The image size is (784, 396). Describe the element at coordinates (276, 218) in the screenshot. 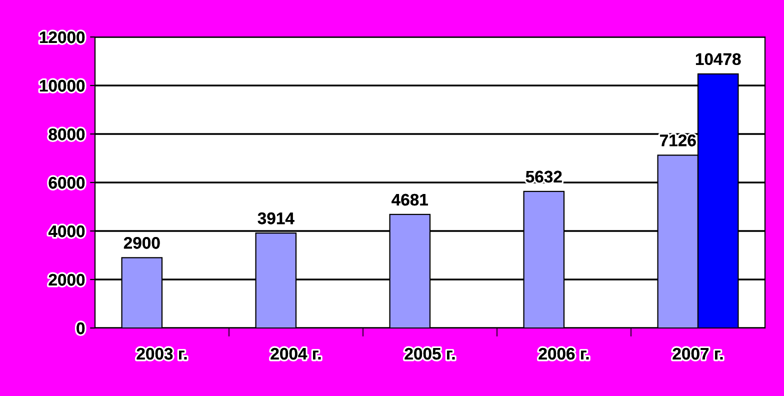

I see `data-label: 3914` at that location.